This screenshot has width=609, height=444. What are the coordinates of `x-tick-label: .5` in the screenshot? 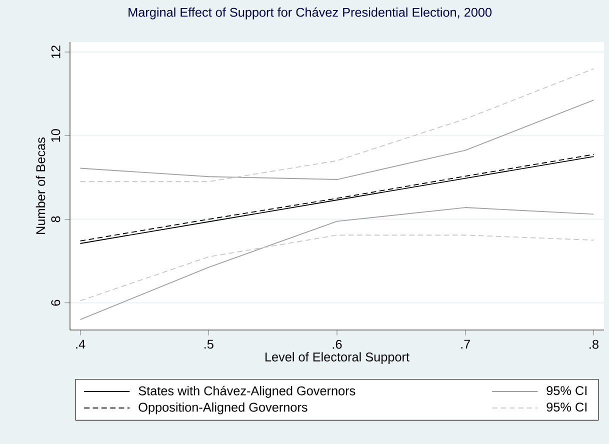 It's located at (209, 344).